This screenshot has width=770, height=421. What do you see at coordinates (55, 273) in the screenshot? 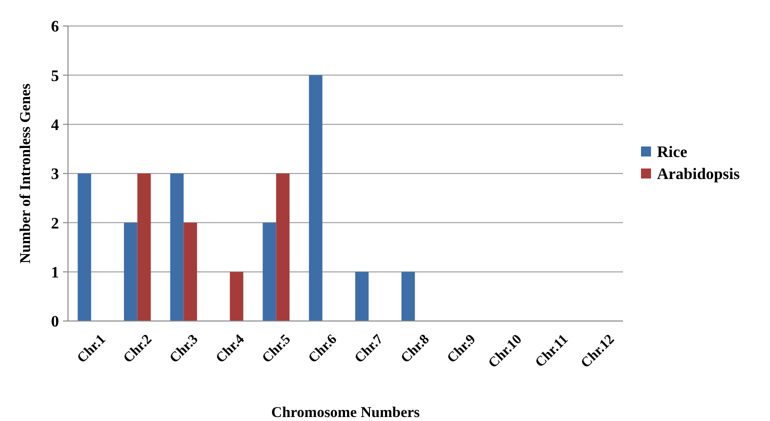
I see `y-tick-label: 1` at bounding box center [55, 273].